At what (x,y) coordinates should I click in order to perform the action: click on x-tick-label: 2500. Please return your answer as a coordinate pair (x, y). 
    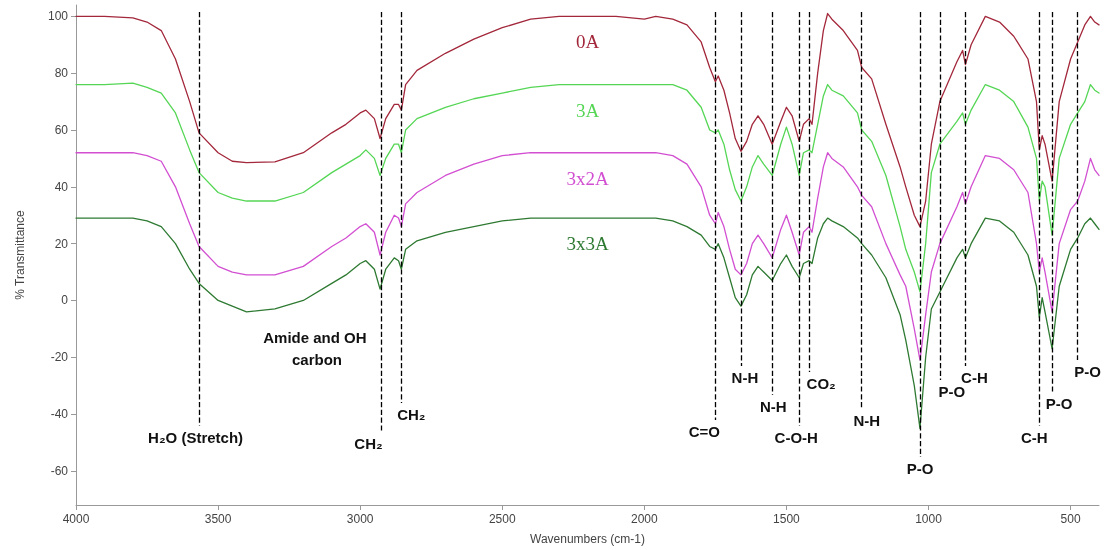
    Looking at the image, I should click on (502, 519).